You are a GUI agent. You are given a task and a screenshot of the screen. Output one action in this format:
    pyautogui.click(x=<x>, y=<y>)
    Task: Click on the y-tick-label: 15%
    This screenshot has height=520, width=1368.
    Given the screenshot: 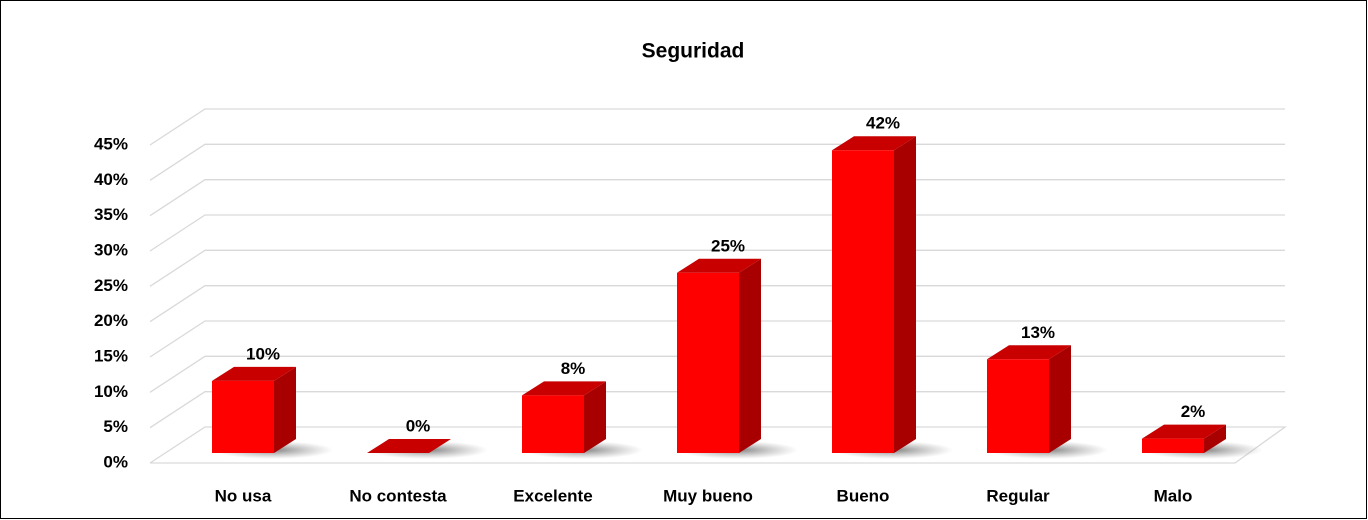 What is the action you would take?
    pyautogui.click(x=111, y=355)
    